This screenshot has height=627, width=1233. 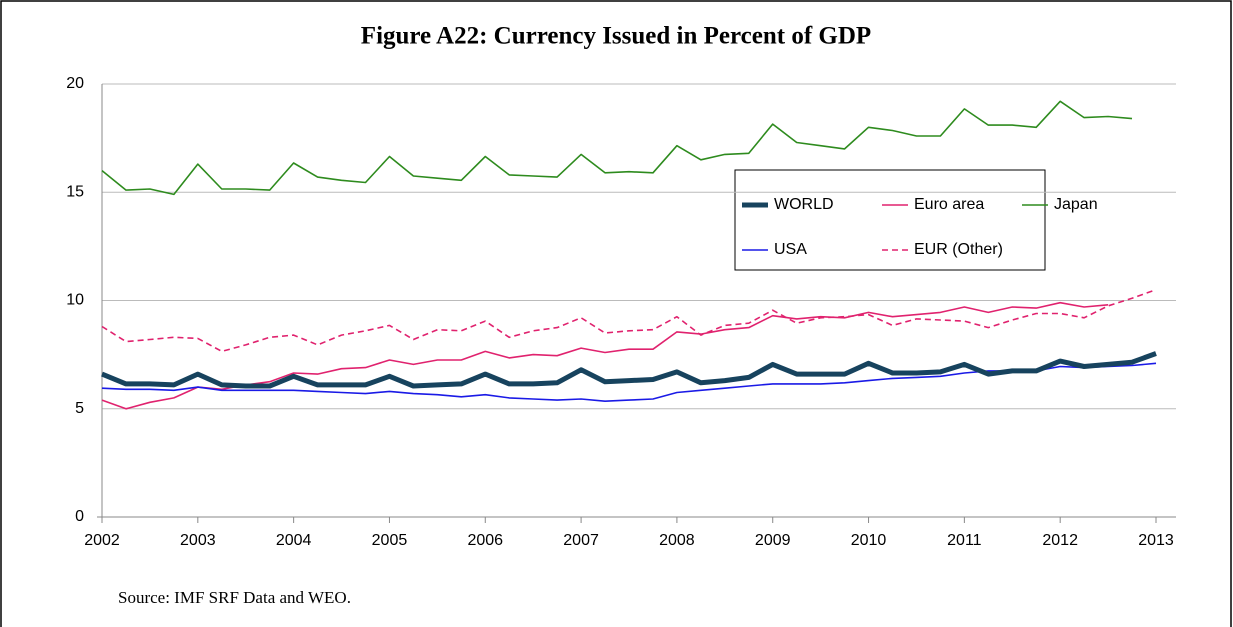 What do you see at coordinates (1060, 540) in the screenshot?
I see `x-tick-label: 2012` at bounding box center [1060, 540].